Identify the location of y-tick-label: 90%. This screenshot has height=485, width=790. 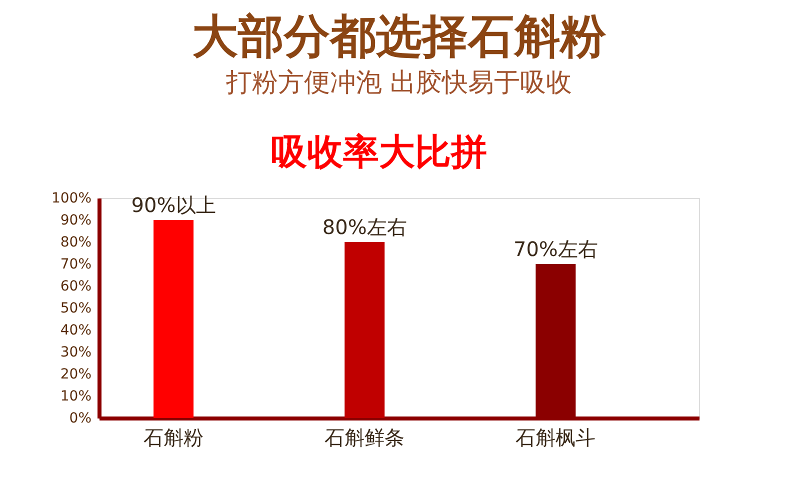
(76, 220).